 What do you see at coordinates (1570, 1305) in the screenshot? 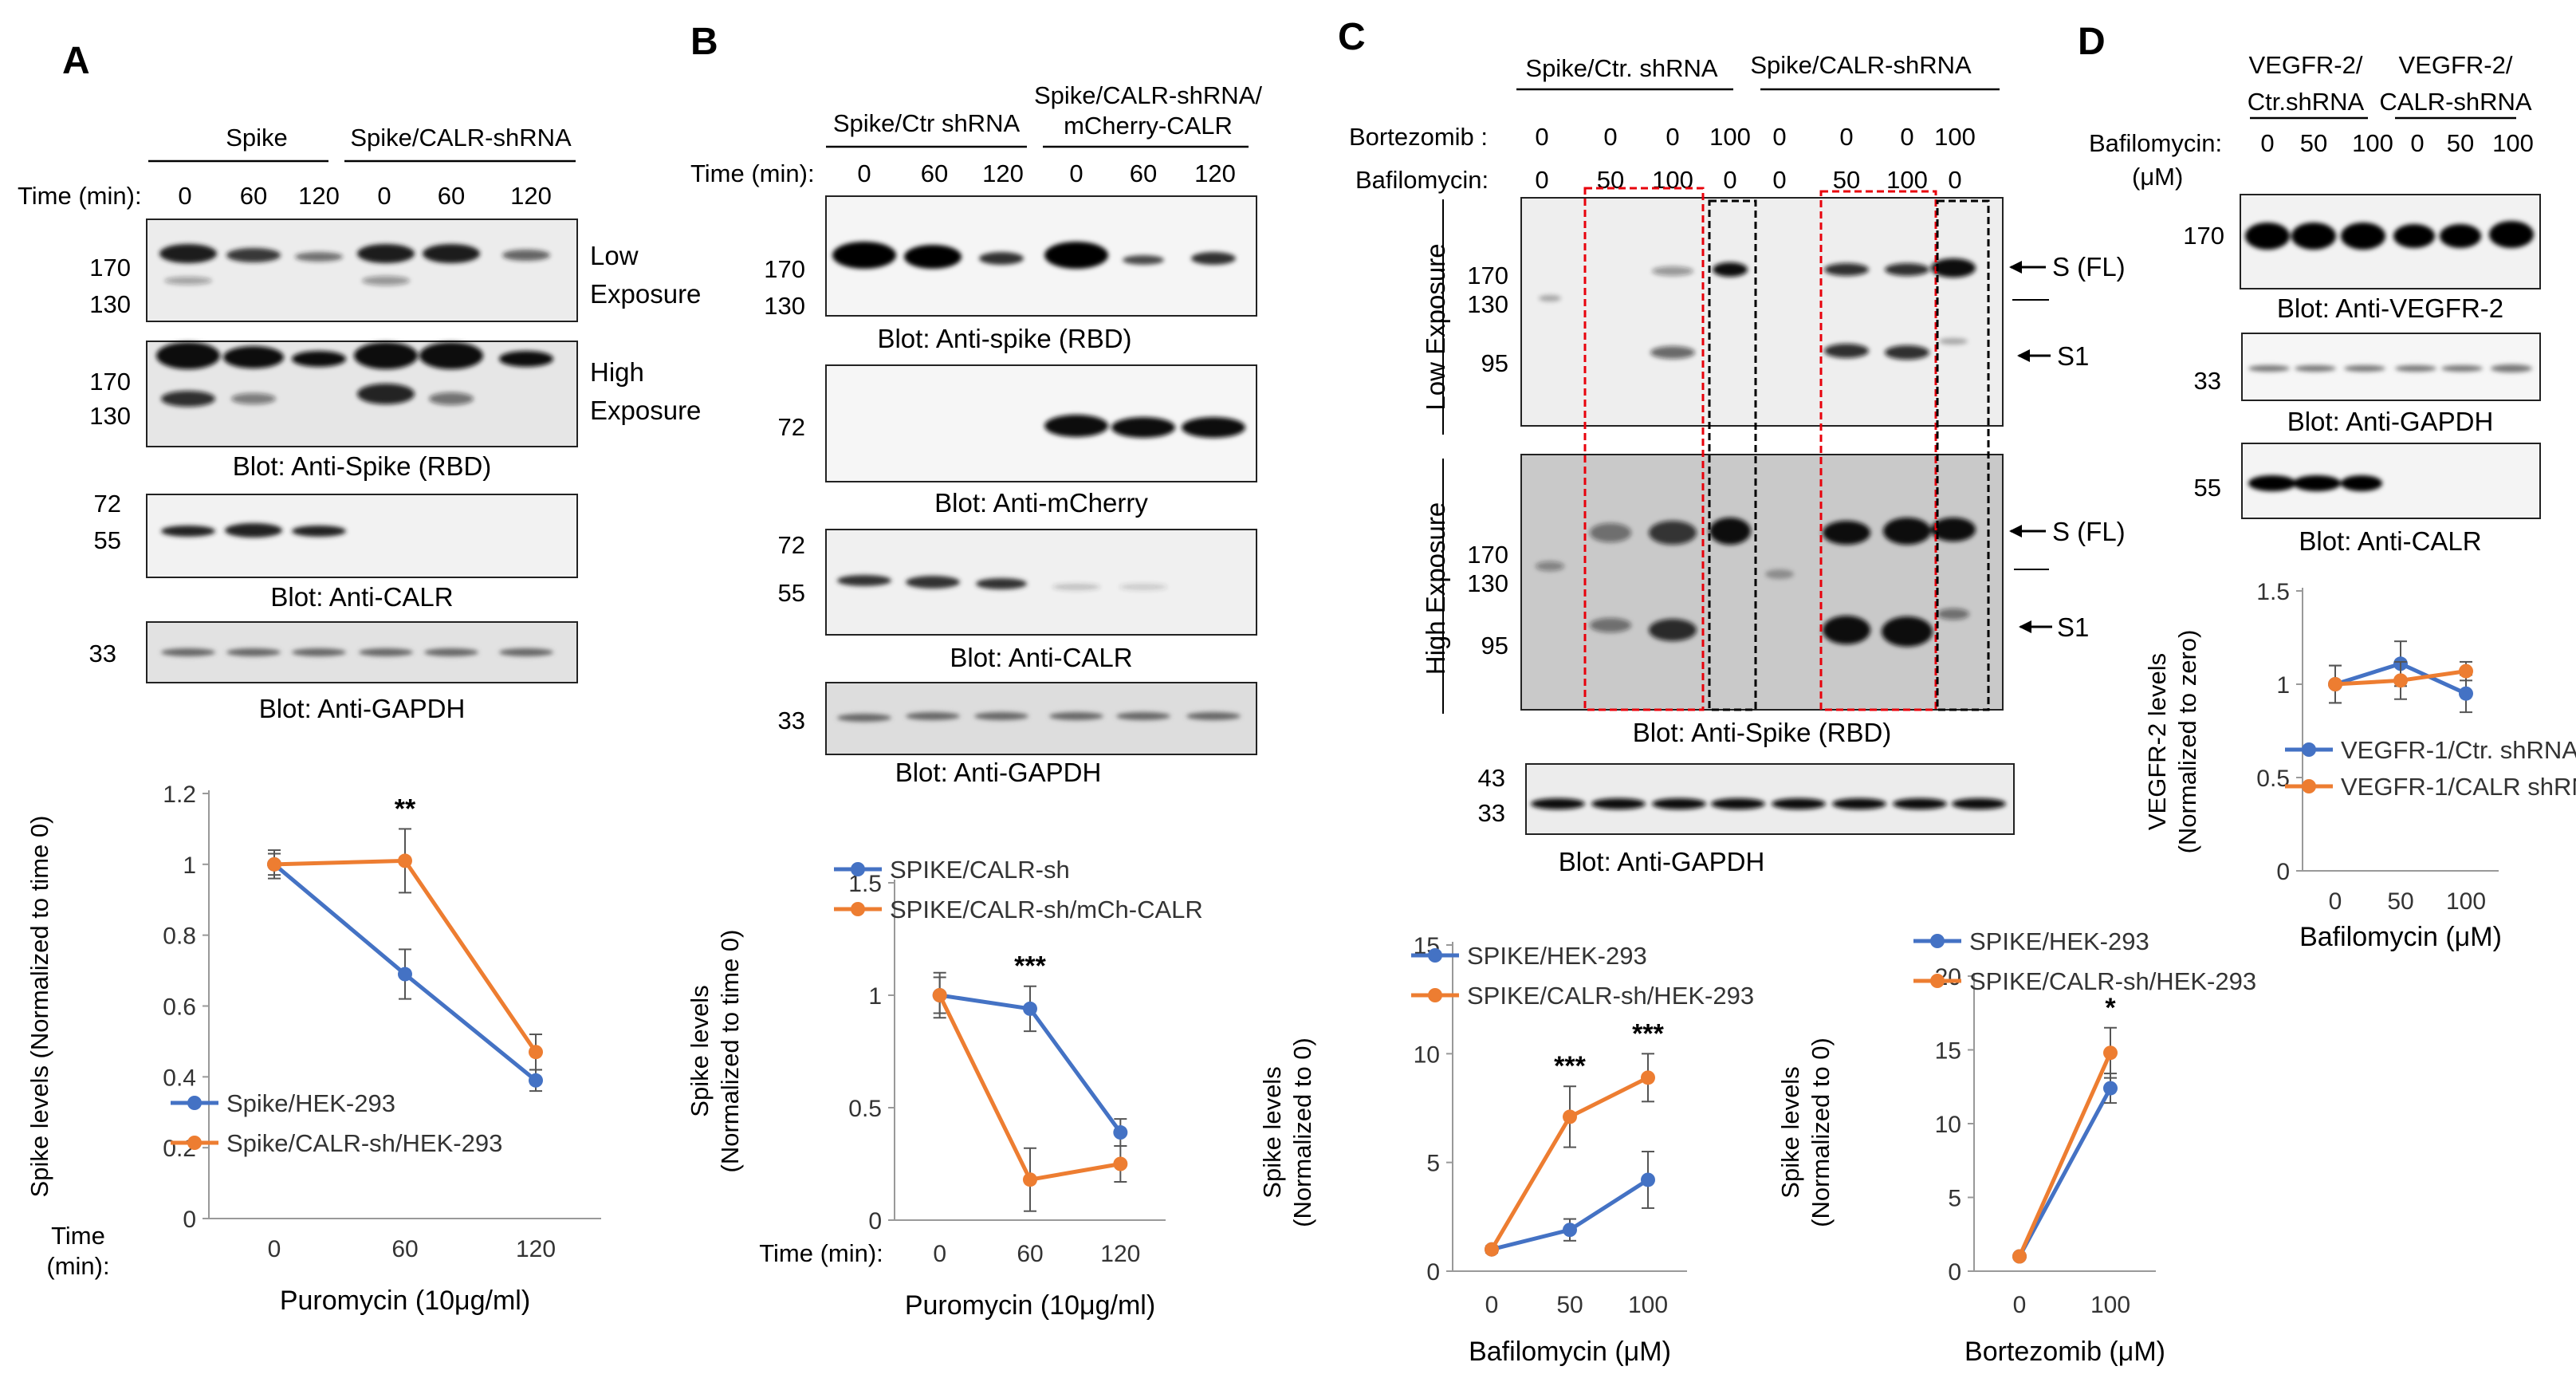
I see `x-tick-label: 50` at bounding box center [1570, 1305].